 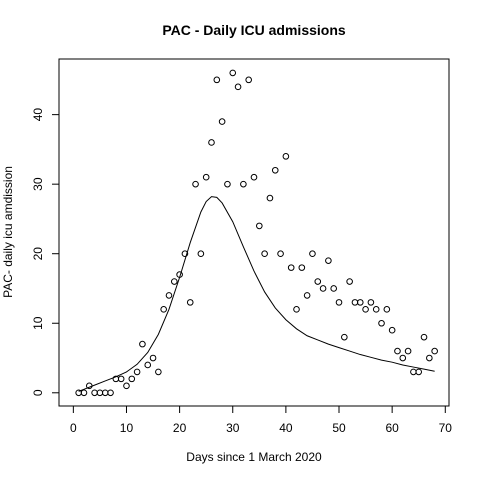 What do you see at coordinates (38, 254) in the screenshot?
I see `y-tick-label: 20` at bounding box center [38, 254].